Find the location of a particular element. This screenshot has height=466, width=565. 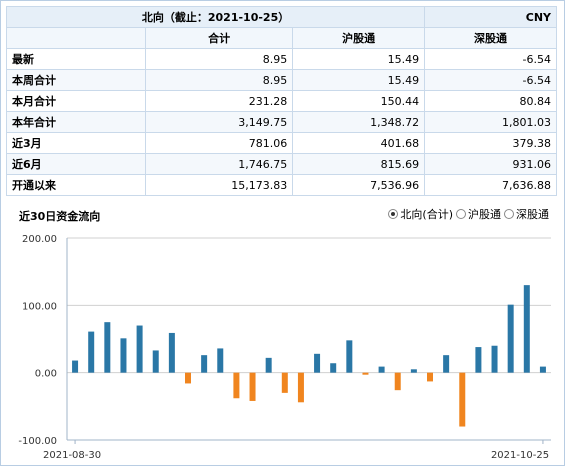

y-tick-label: 200.00 is located at coordinates (39, 239).